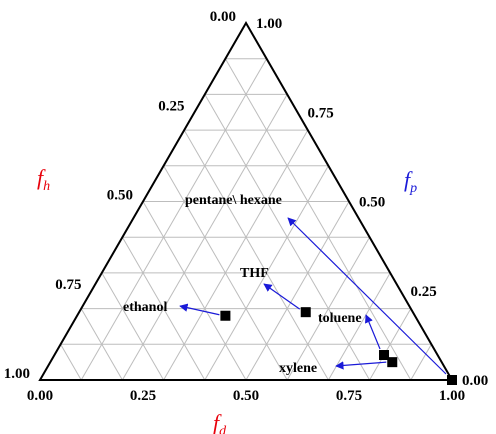 The width and height of the screenshot is (496, 434). What do you see at coordinates (120, 196) in the screenshot?
I see `tick-label-fh: 0.50` at bounding box center [120, 196].